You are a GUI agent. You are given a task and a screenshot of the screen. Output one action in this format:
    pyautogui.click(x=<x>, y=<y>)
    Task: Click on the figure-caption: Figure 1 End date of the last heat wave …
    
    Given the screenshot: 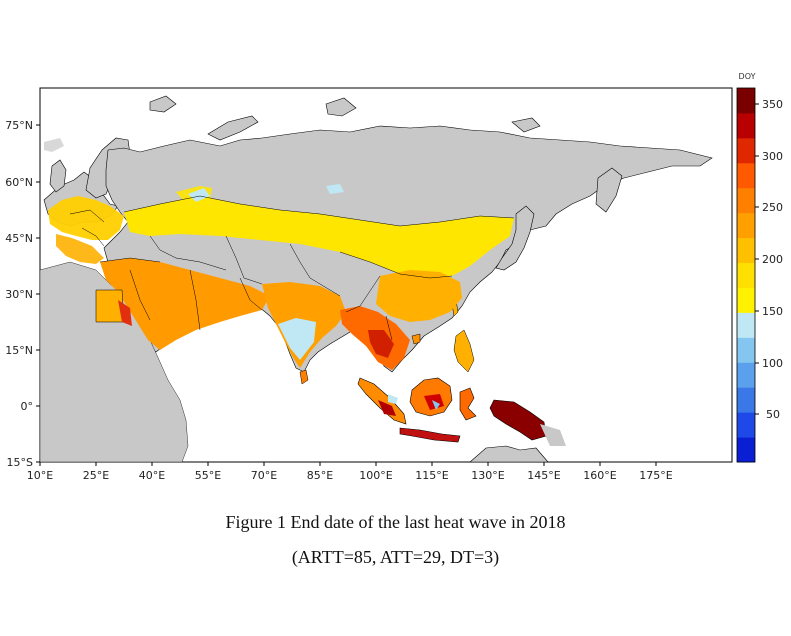 What is the action you would take?
    pyautogui.click(x=395, y=540)
    